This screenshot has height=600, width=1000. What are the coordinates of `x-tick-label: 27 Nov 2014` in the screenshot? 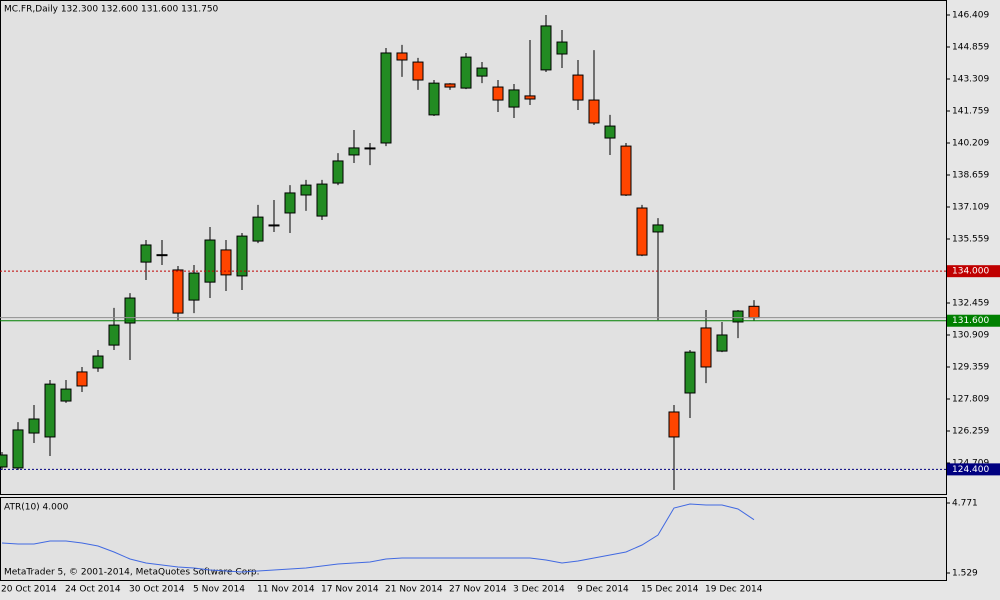 It's located at (478, 590).